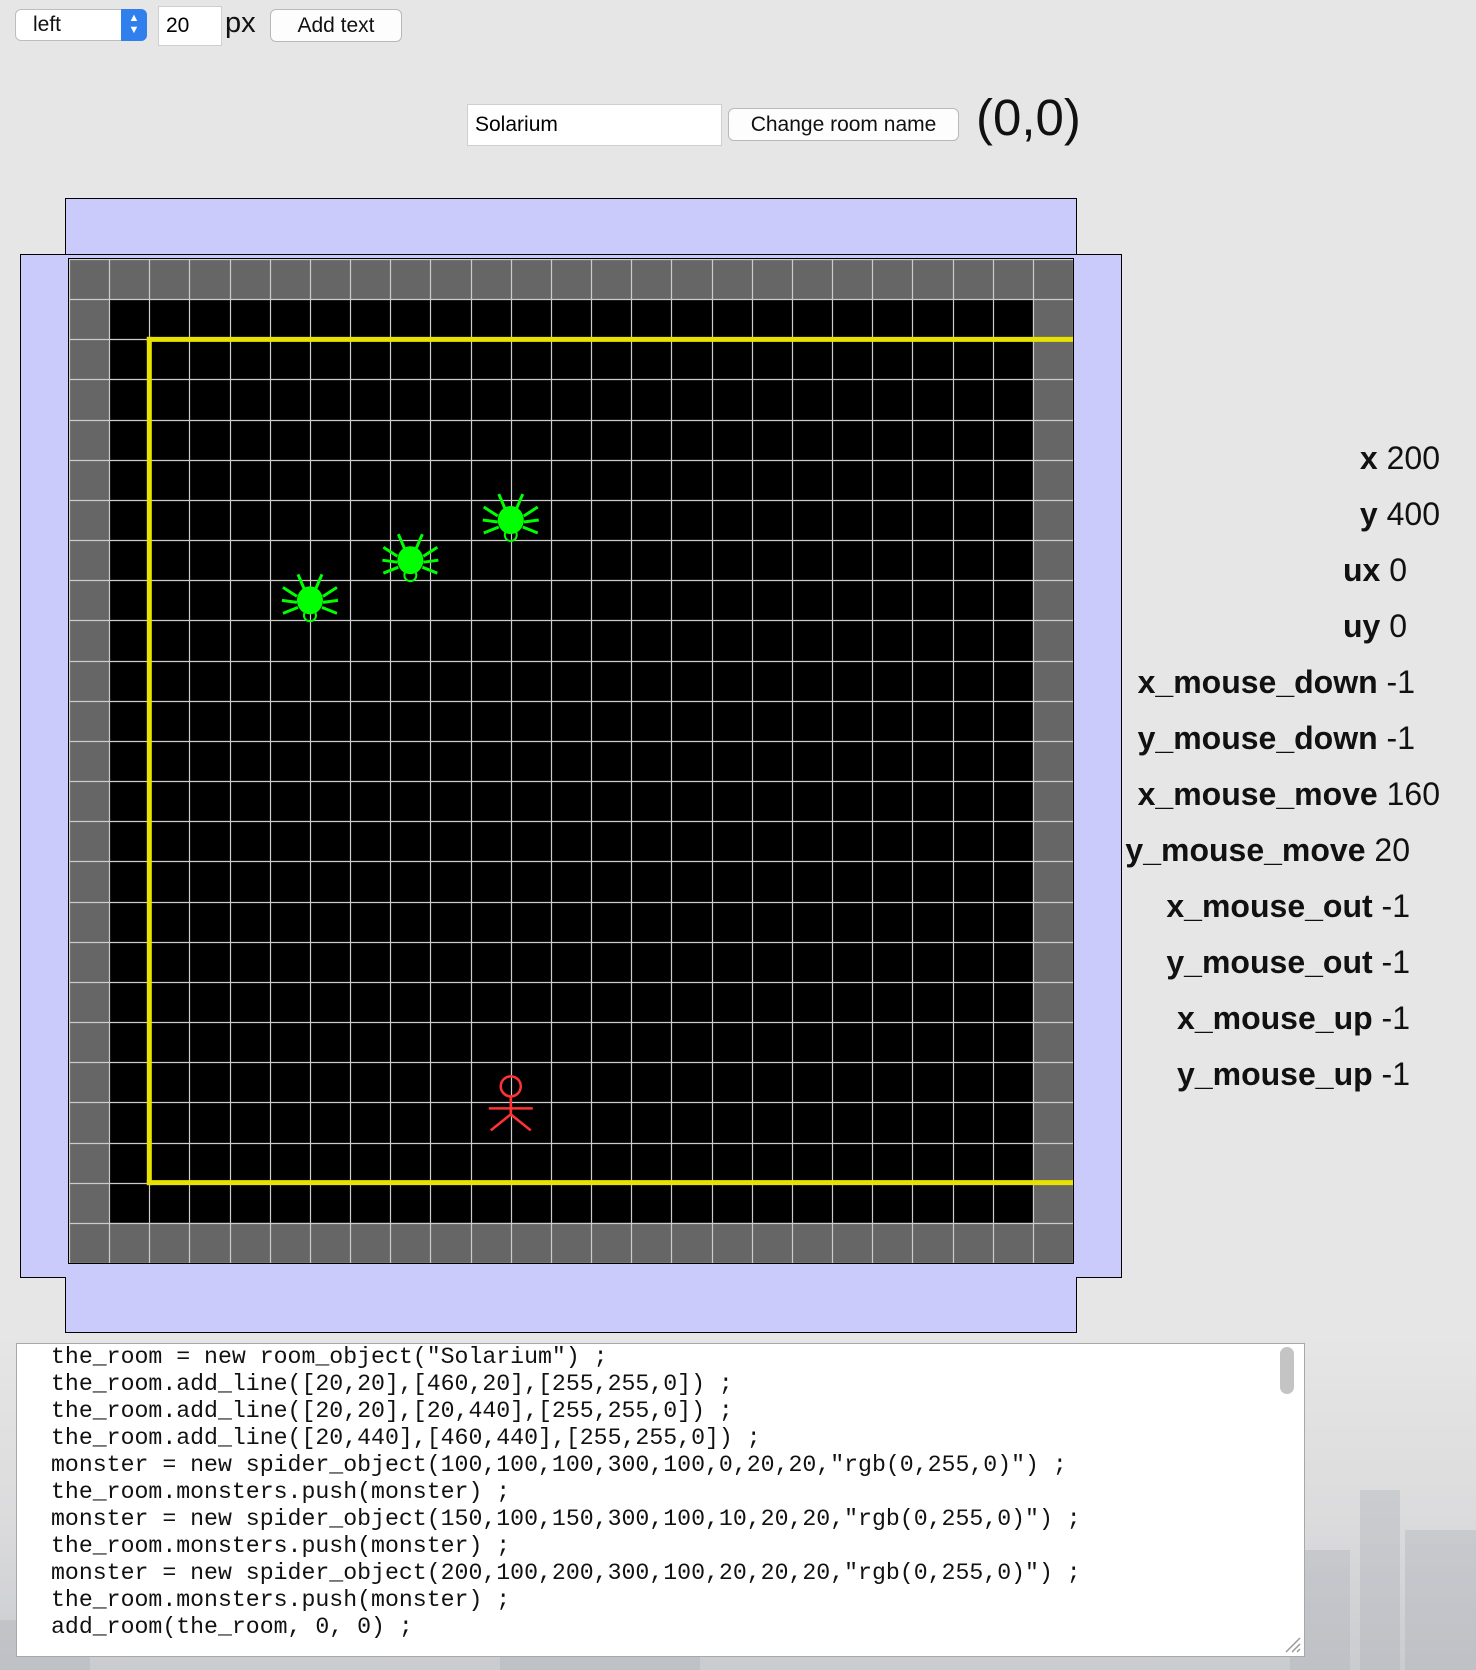 The width and height of the screenshot is (1476, 1670). Describe the element at coordinates (1275, 1074) in the screenshot. I see `variable-name: y_mouse_up` at that location.